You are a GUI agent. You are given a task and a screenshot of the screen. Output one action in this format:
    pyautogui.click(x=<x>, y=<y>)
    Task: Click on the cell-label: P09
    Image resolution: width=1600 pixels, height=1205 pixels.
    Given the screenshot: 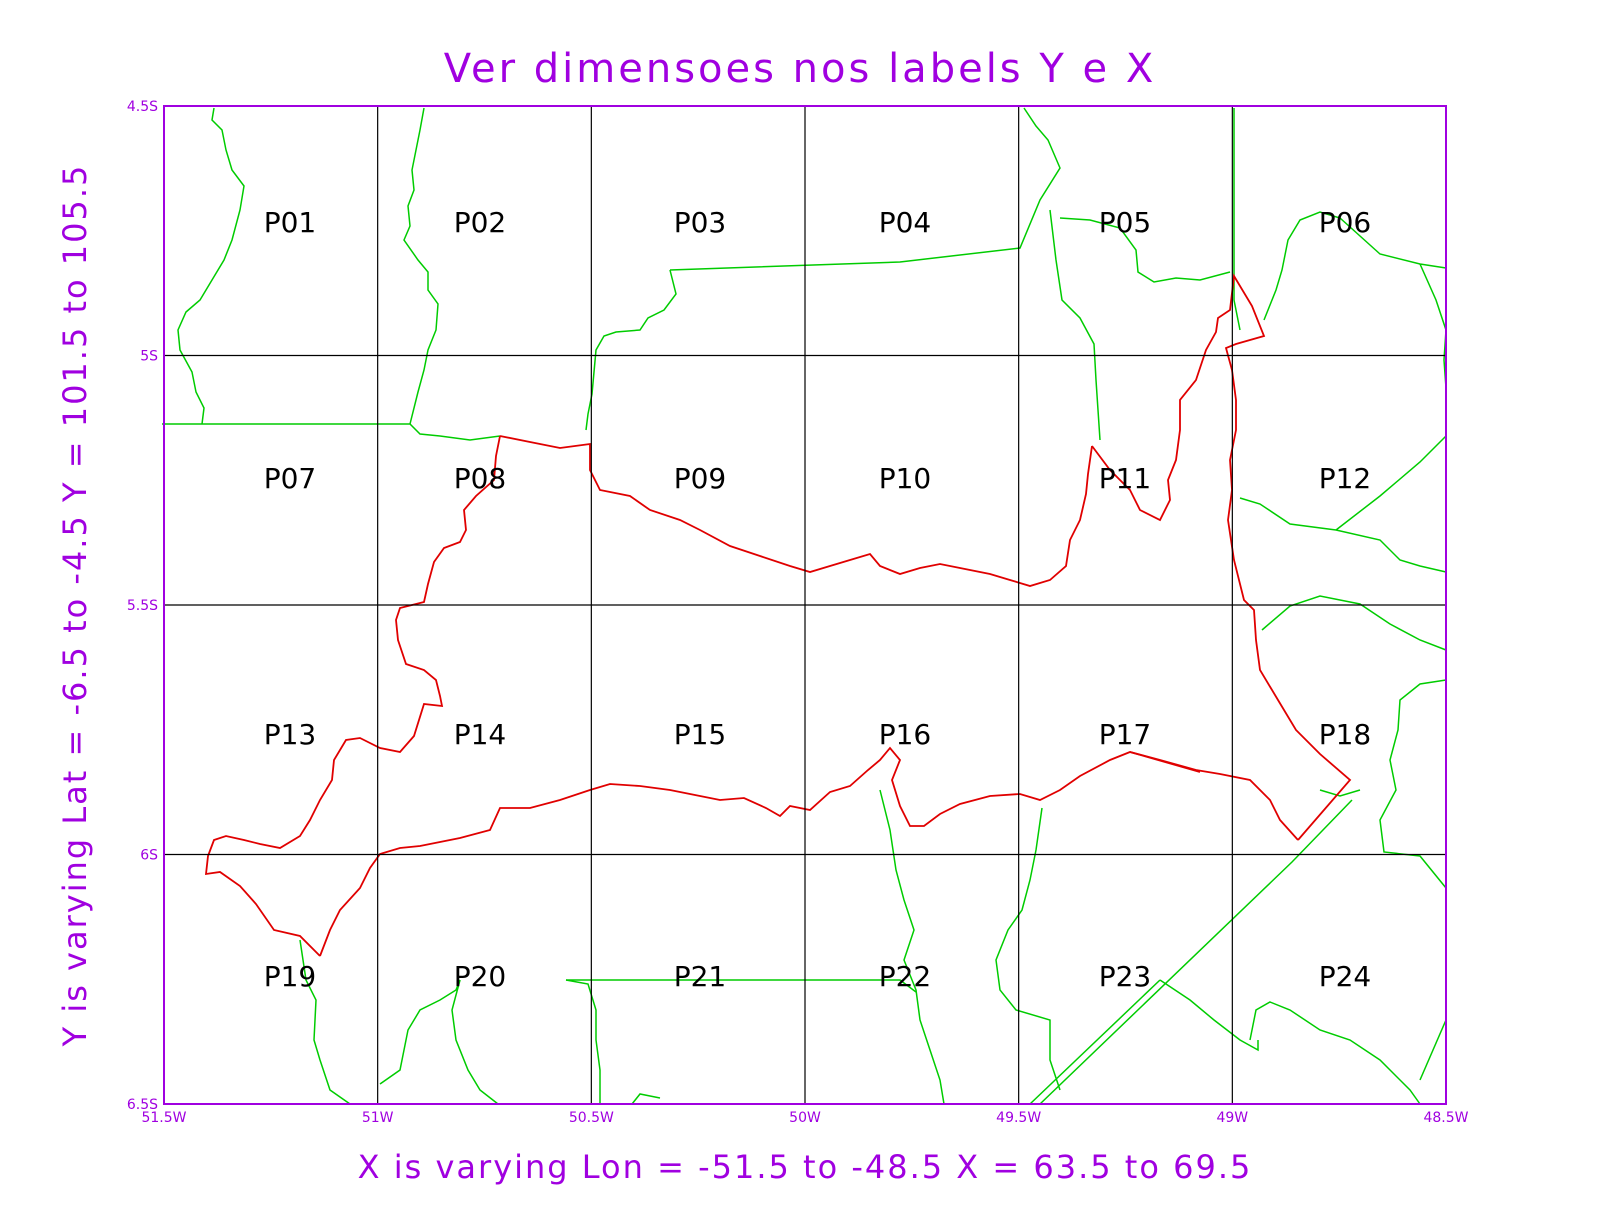 What is the action you would take?
    pyautogui.click(x=700, y=478)
    